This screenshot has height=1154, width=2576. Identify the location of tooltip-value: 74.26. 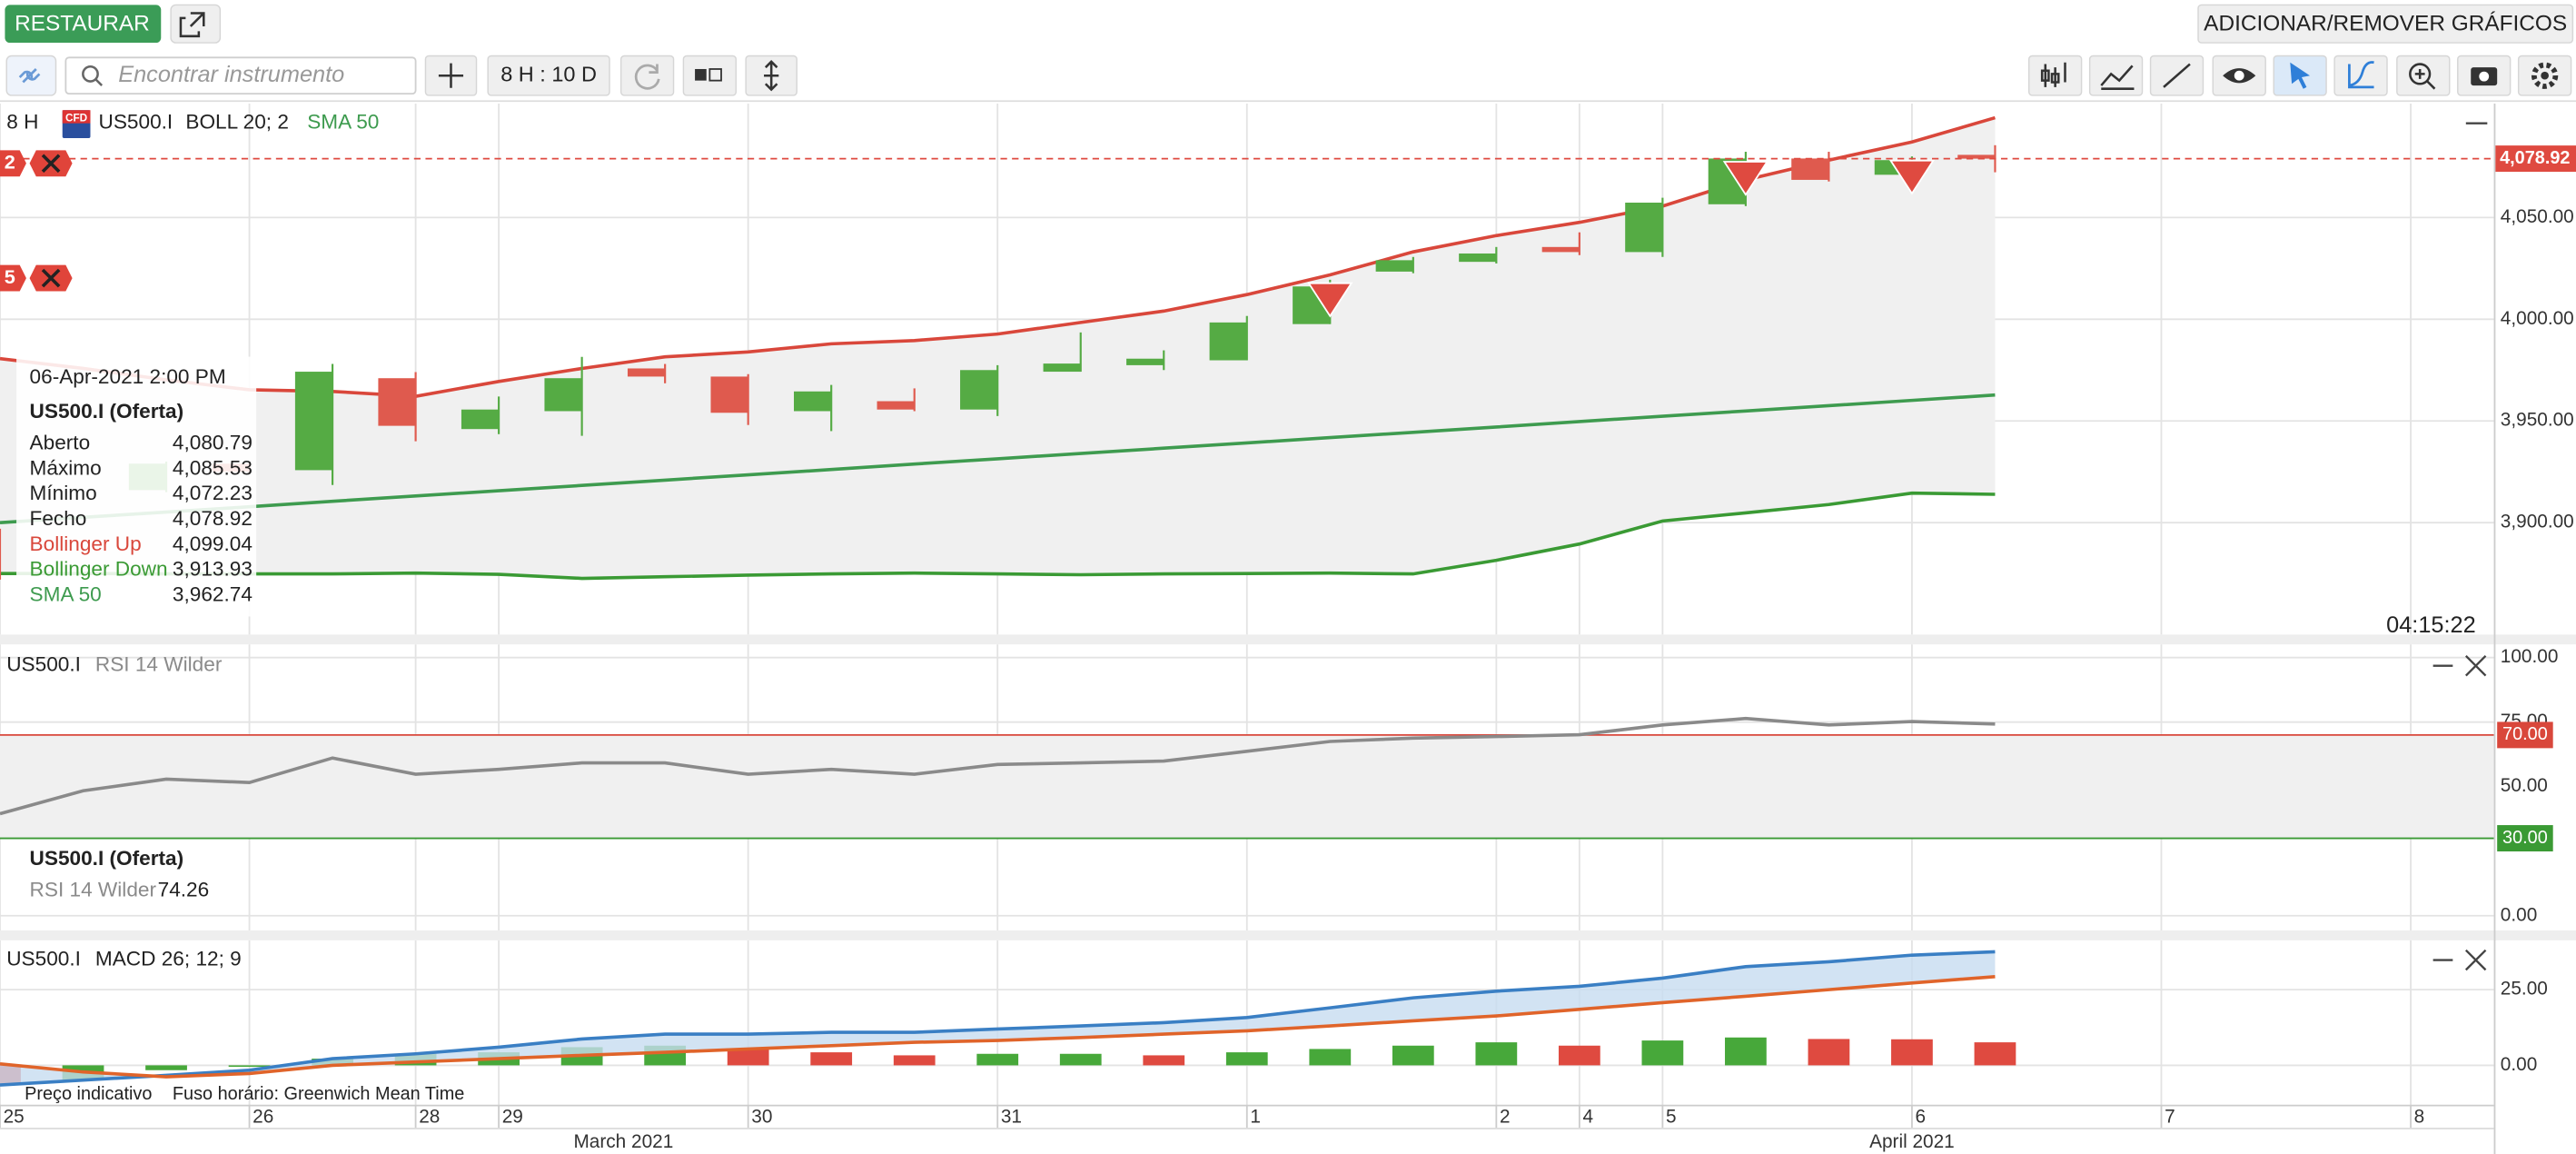
(184, 890).